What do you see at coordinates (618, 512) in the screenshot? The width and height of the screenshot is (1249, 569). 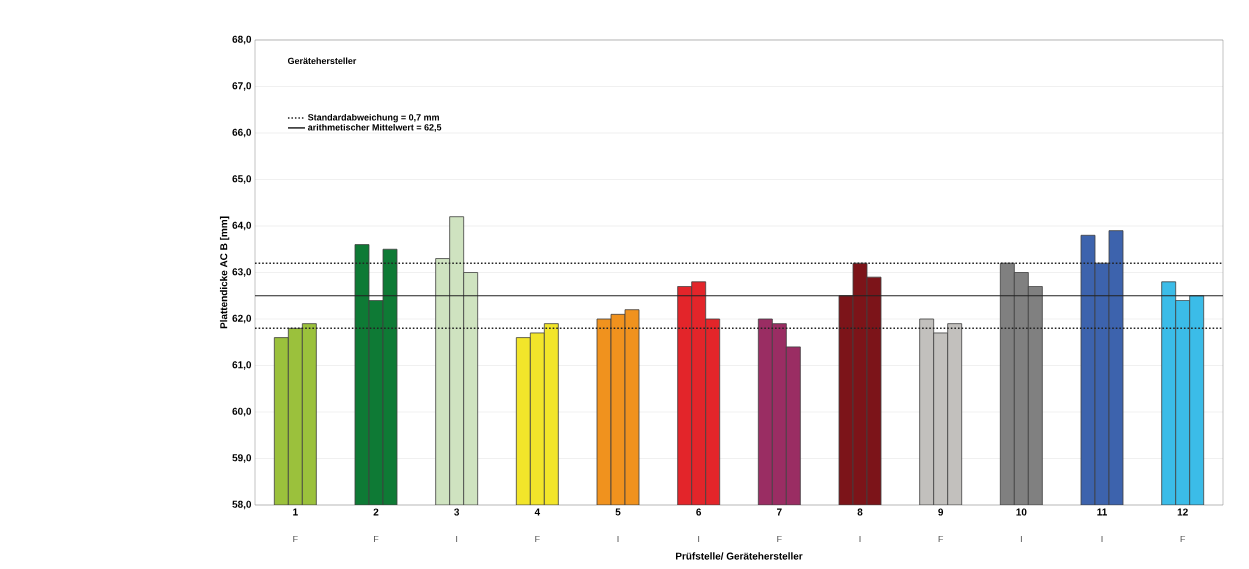 I see `x-tick-label: 5` at bounding box center [618, 512].